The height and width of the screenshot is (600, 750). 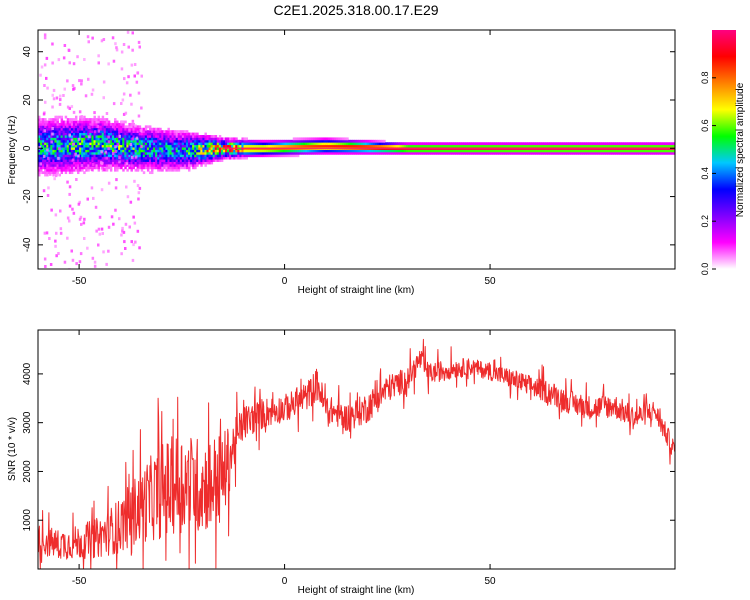 What do you see at coordinates (491, 281) in the screenshot?
I see `spectrogram-xtick-label: 50` at bounding box center [491, 281].